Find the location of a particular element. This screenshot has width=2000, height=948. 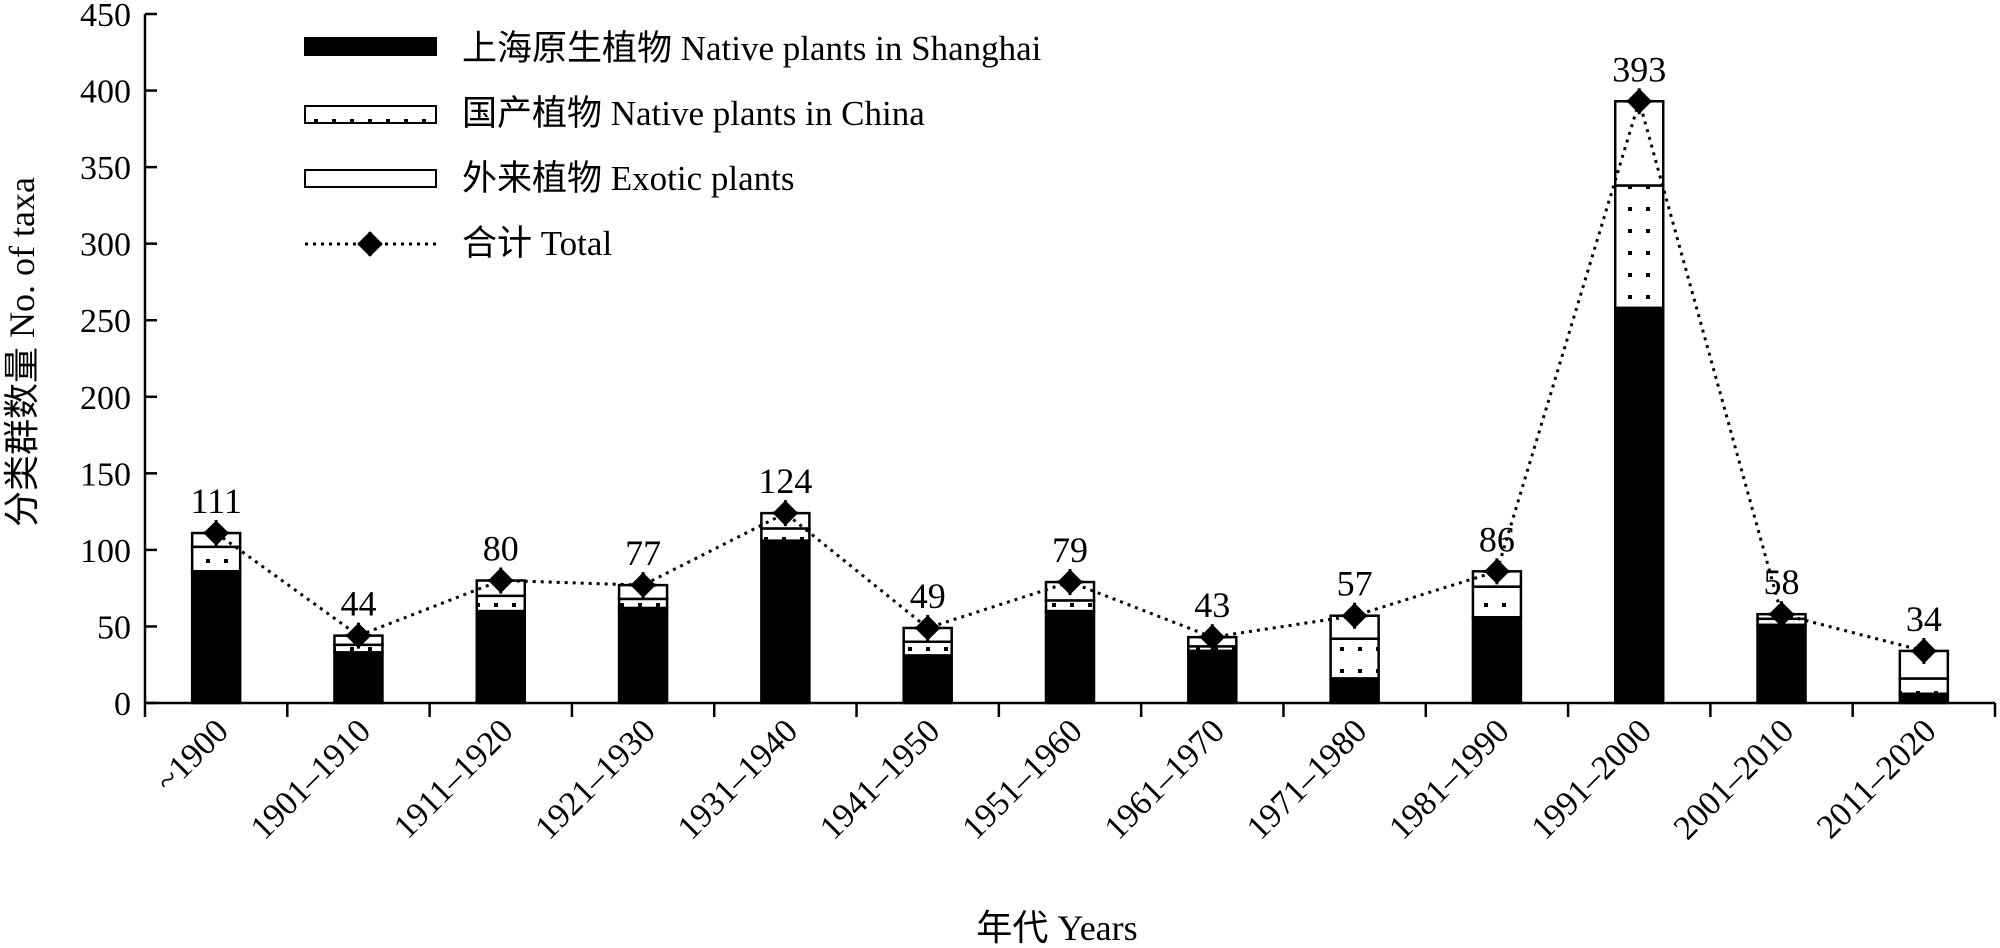

legend-marker-total is located at coordinates (370, 244).